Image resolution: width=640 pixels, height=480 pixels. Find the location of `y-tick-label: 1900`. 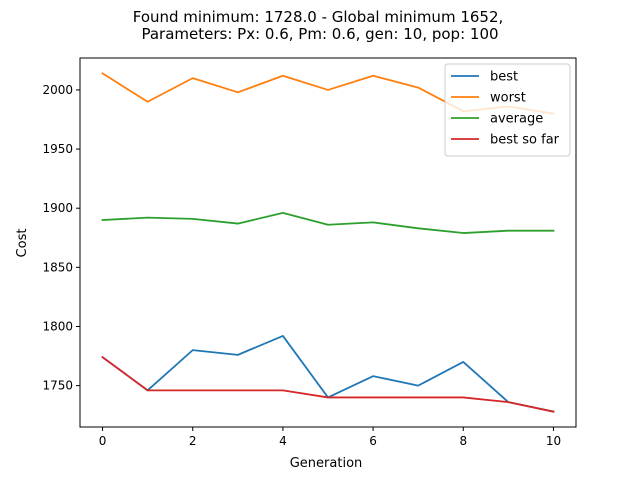

y-tick-label: 1900 is located at coordinates (57, 208).